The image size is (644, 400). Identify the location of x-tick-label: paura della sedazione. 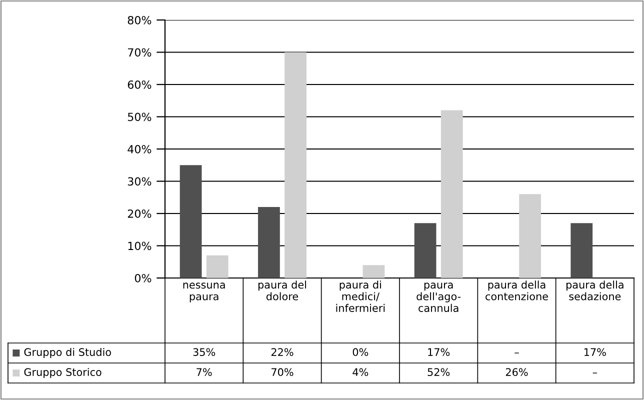
(595, 290).